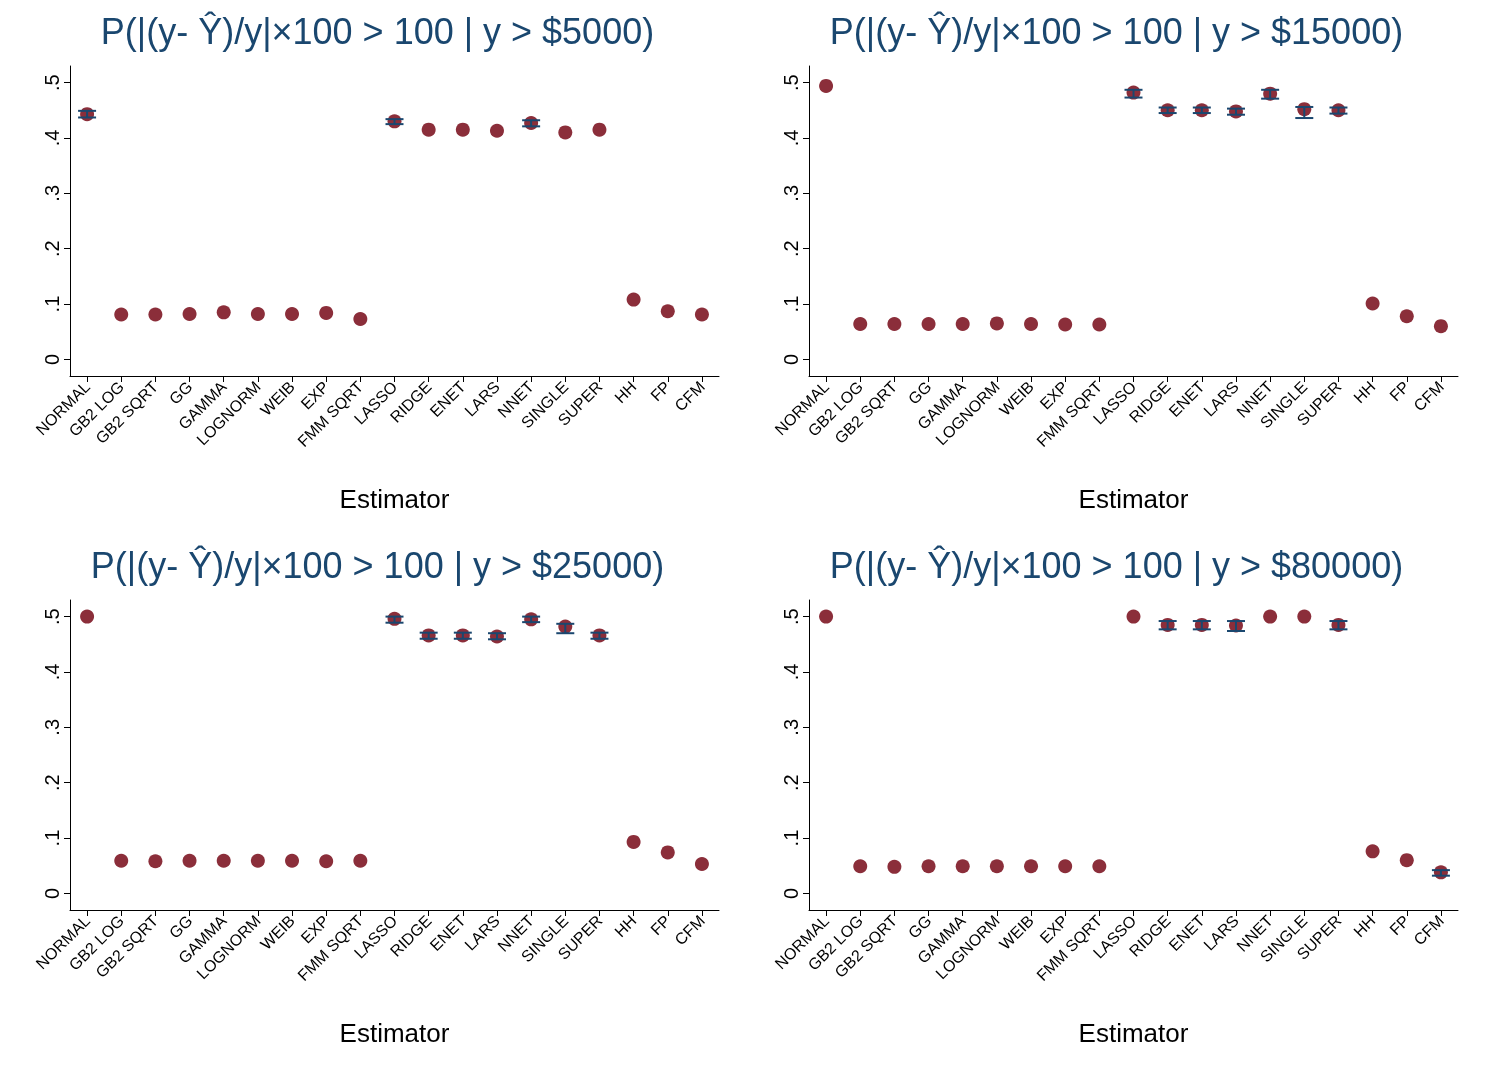 The image size is (1494, 1068). I want to click on chart-title: P(|(y- Ŷ)/y|×100 > 100 | y > $80000), so click(1116, 565).